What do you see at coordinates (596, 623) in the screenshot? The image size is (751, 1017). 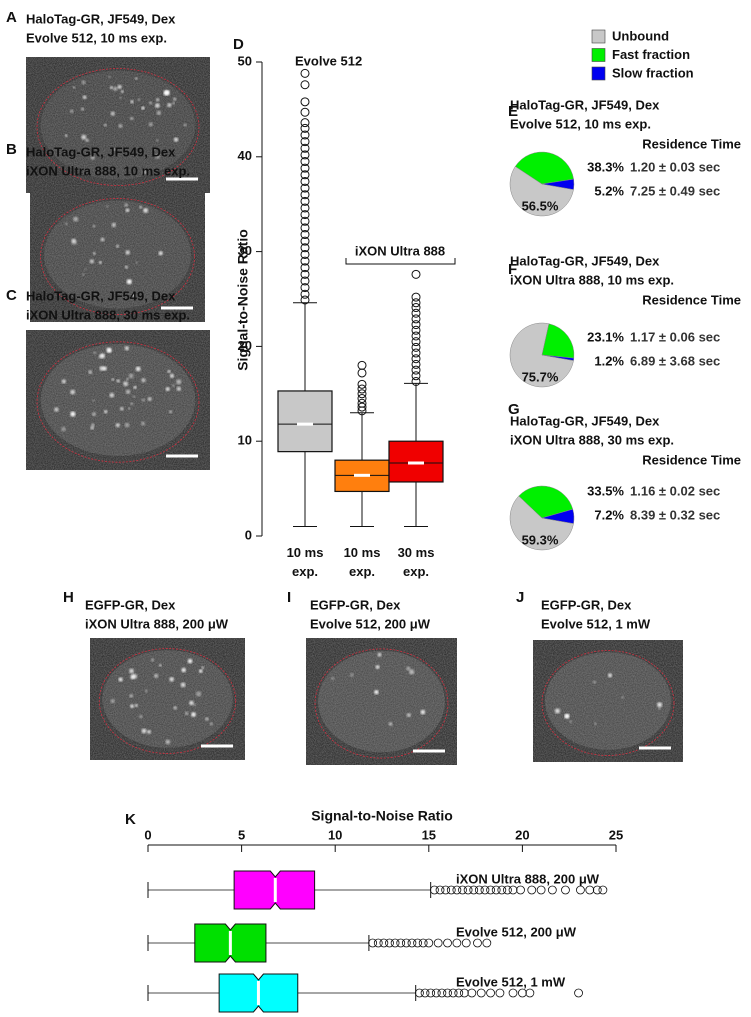 I see `panel-title: Evolve 512, 1 mW` at bounding box center [596, 623].